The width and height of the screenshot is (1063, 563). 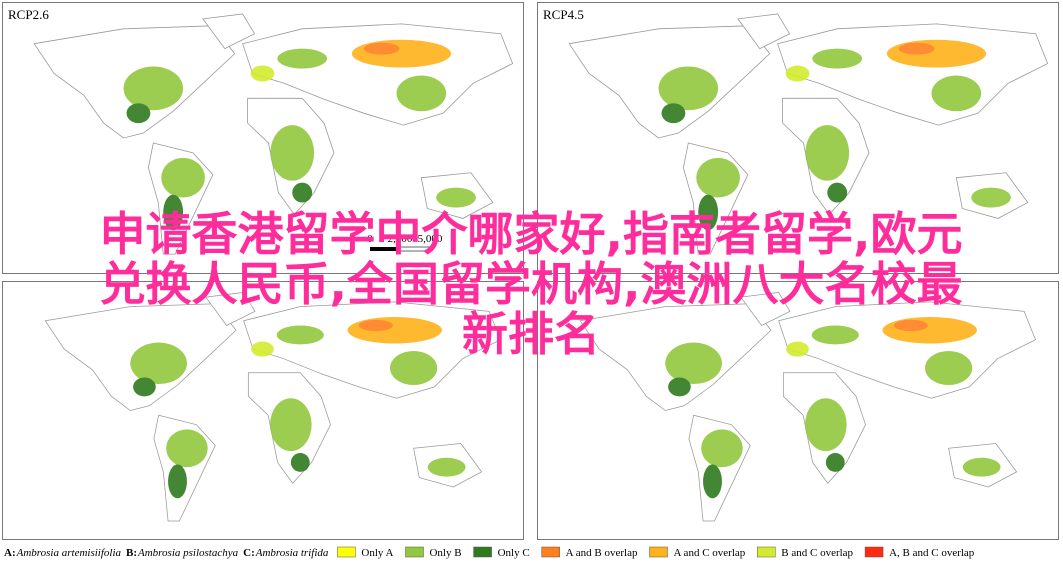 What do you see at coordinates (709, 553) in the screenshot?
I see `legend-label: A and C overlap` at bounding box center [709, 553].